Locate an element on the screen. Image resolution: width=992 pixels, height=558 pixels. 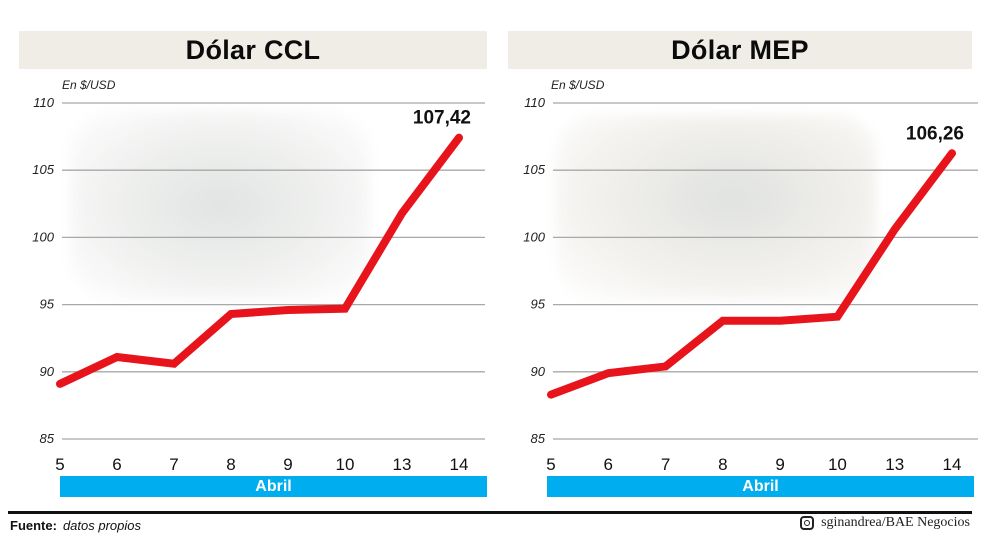
source-note: Fuente: datos propios is located at coordinates (75, 525).